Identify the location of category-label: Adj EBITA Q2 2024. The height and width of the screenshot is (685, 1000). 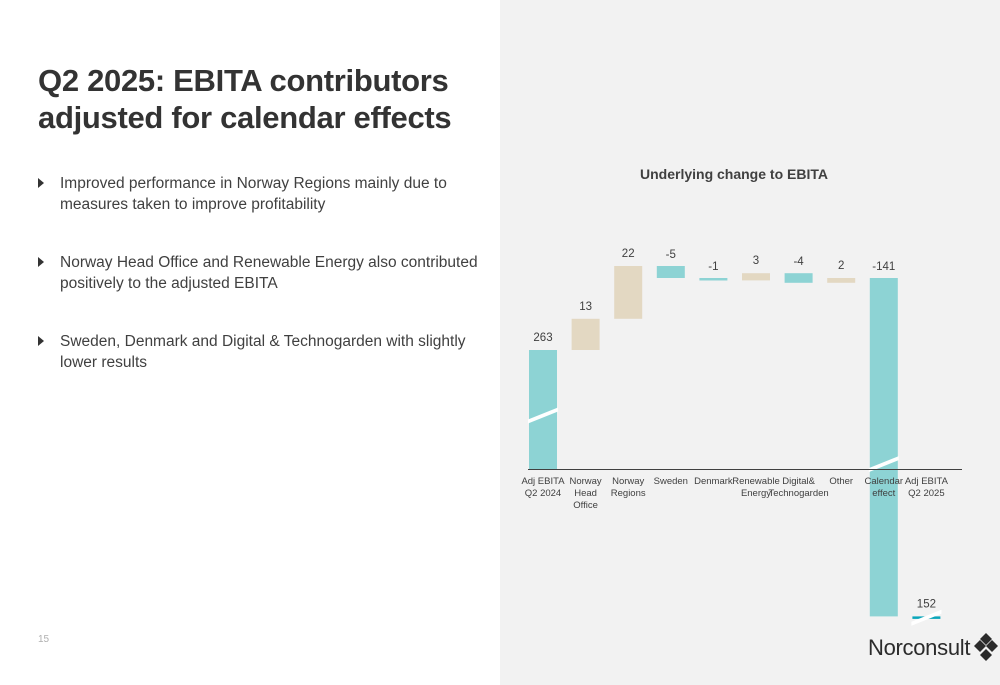
(543, 487).